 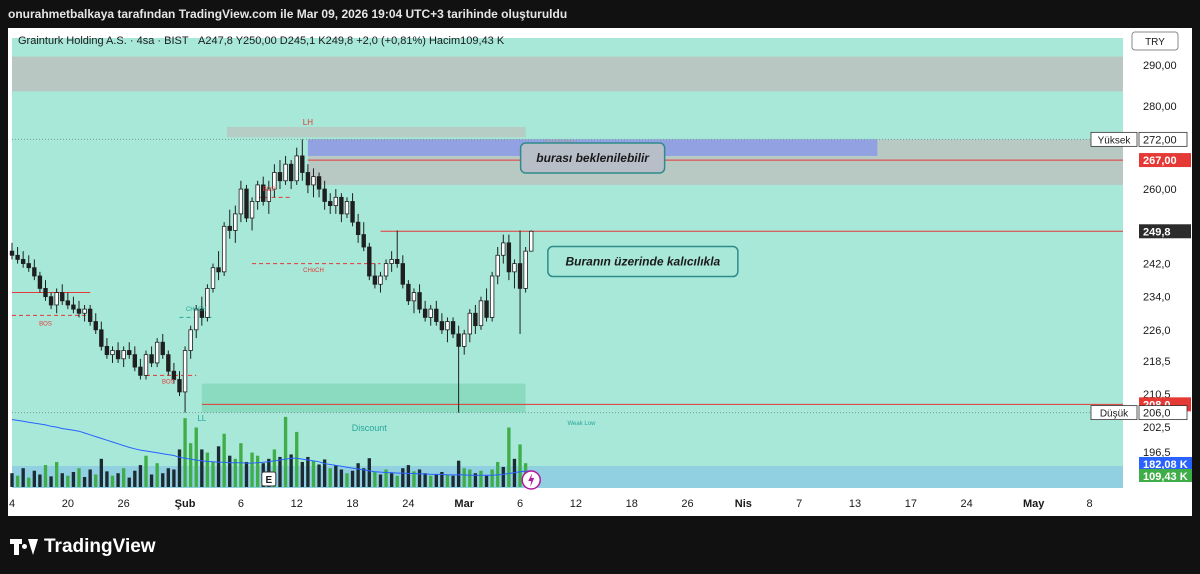 What do you see at coordinates (83, 547) in the screenshot?
I see `tradingview-brand: TradingView` at bounding box center [83, 547].